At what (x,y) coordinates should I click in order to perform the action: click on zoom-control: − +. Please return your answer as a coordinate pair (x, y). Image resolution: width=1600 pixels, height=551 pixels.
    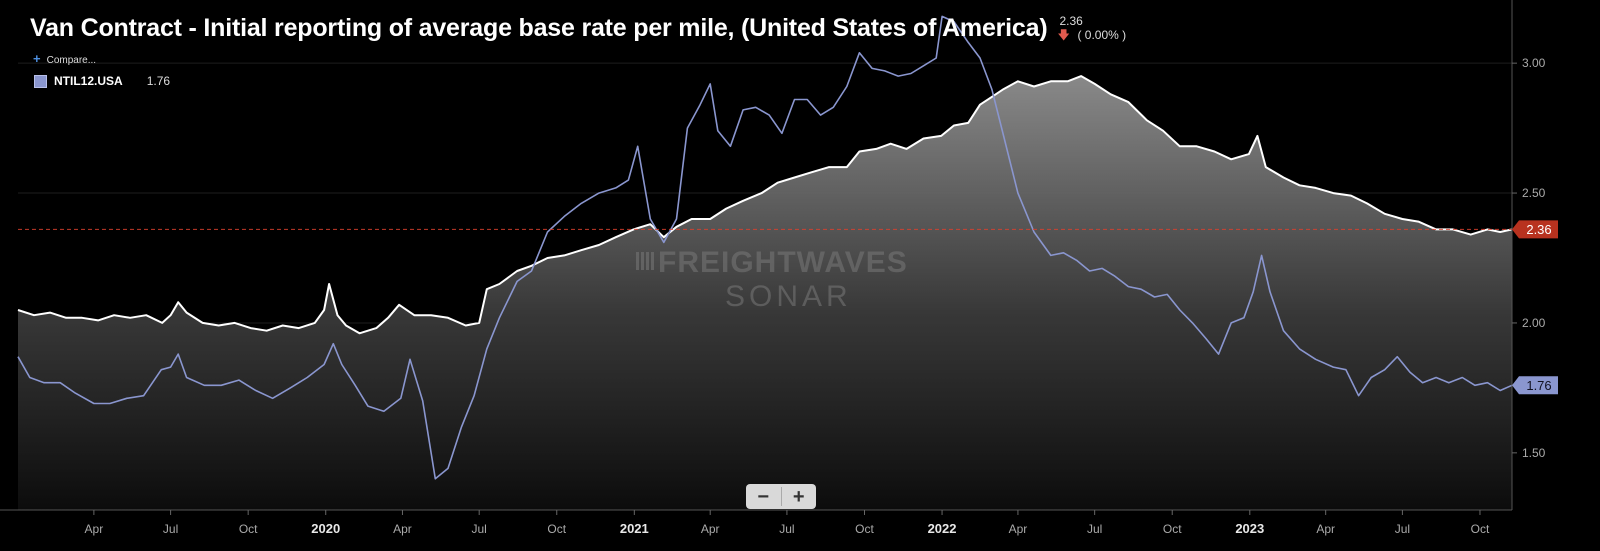
    Looking at the image, I should click on (781, 496).